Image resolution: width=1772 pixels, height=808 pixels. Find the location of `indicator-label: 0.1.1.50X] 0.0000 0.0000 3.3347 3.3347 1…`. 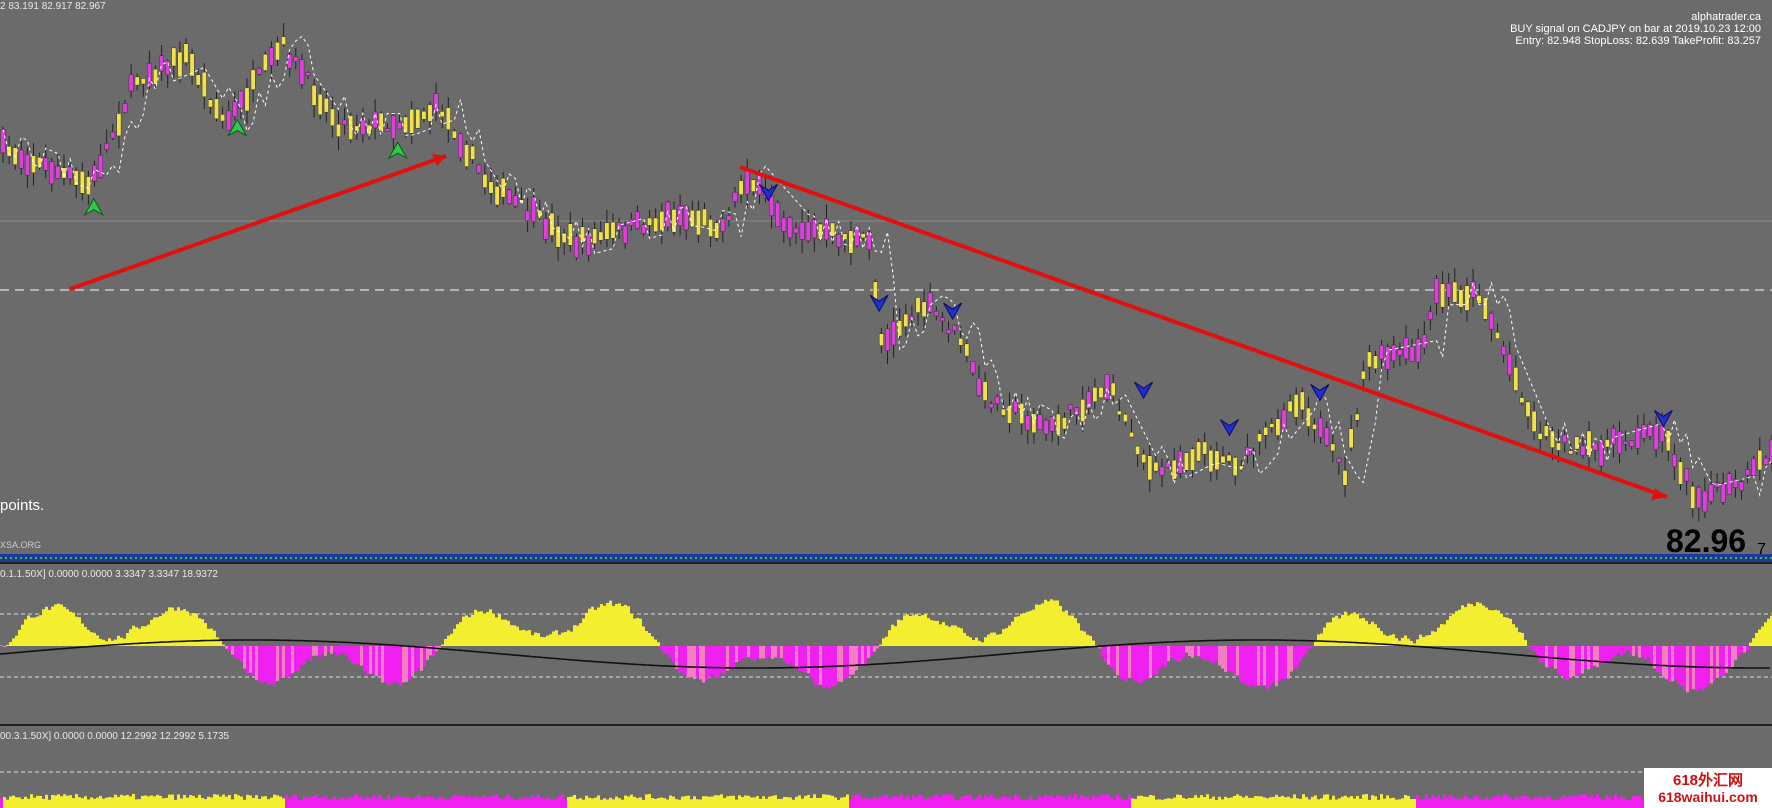

indicator-label: 0.1.1.50X] 0.0000 0.0000 3.3347 3.3347 1… is located at coordinates (109, 574).